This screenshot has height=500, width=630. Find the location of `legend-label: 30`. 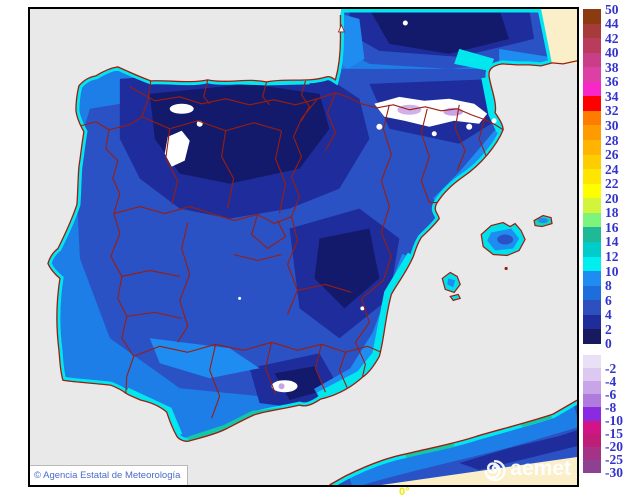

legend-label: 30 is located at coordinates (612, 125).